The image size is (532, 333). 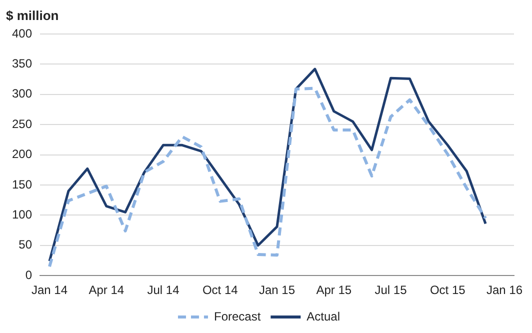 I want to click on x-tick-label: Jul 14, so click(x=163, y=290).